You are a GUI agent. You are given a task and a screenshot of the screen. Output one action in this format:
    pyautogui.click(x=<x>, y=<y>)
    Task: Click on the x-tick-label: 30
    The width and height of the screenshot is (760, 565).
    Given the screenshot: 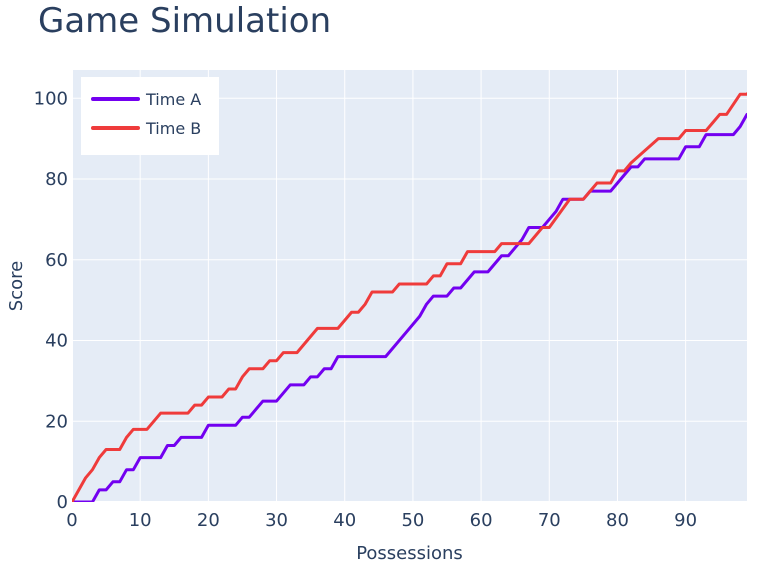 What is the action you would take?
    pyautogui.click(x=276, y=520)
    